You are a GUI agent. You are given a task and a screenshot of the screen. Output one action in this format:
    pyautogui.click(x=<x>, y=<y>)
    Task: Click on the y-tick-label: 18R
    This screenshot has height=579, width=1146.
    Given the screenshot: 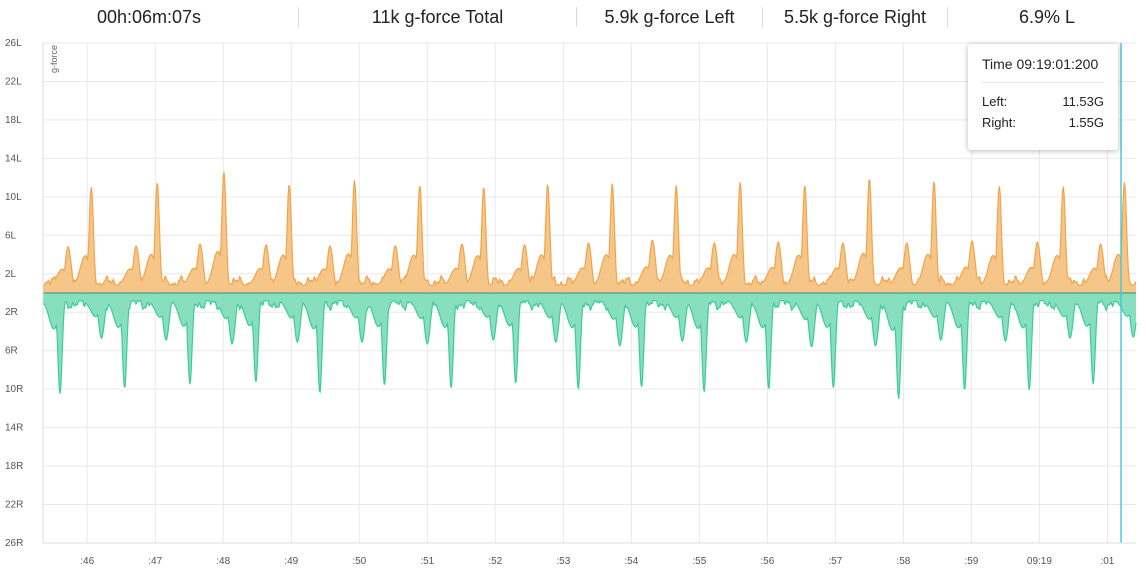 What is the action you would take?
    pyautogui.click(x=14, y=466)
    